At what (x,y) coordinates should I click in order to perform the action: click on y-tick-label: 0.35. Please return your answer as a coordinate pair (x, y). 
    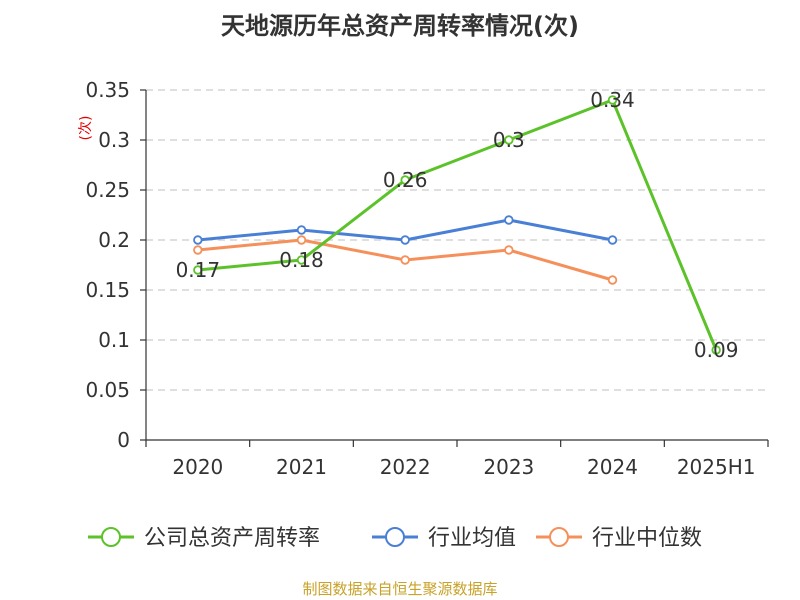
    Looking at the image, I should click on (107, 90).